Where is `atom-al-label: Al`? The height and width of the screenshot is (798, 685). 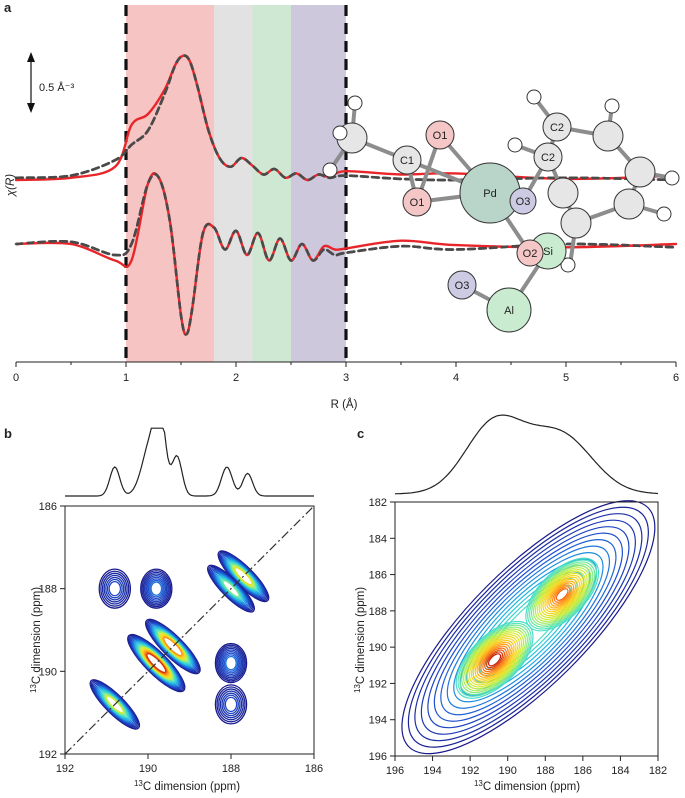
atom-al-label: Al is located at coordinates (509, 311).